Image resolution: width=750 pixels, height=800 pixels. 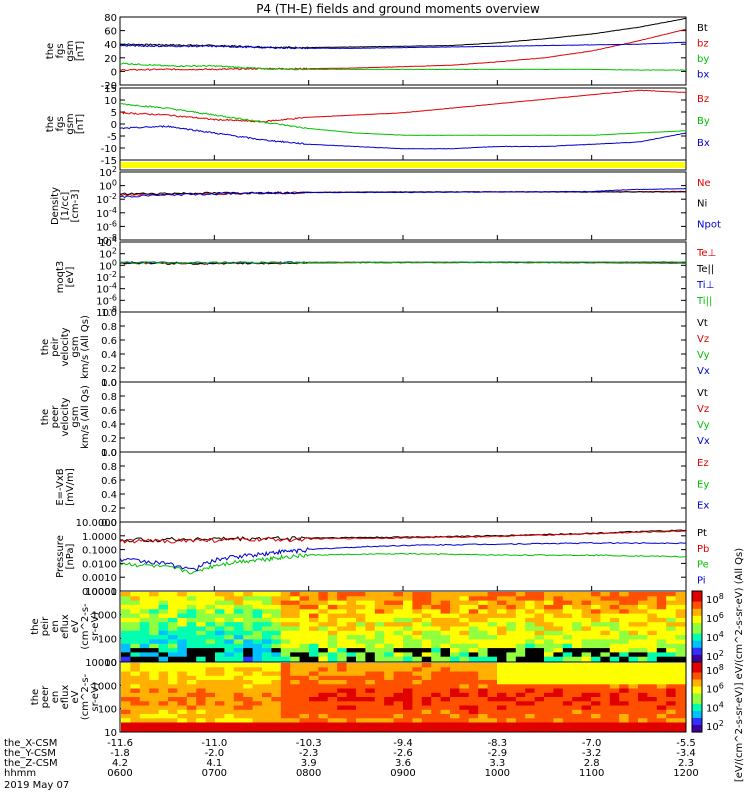 I want to click on y-tick-label: 80, so click(x=110, y=18).